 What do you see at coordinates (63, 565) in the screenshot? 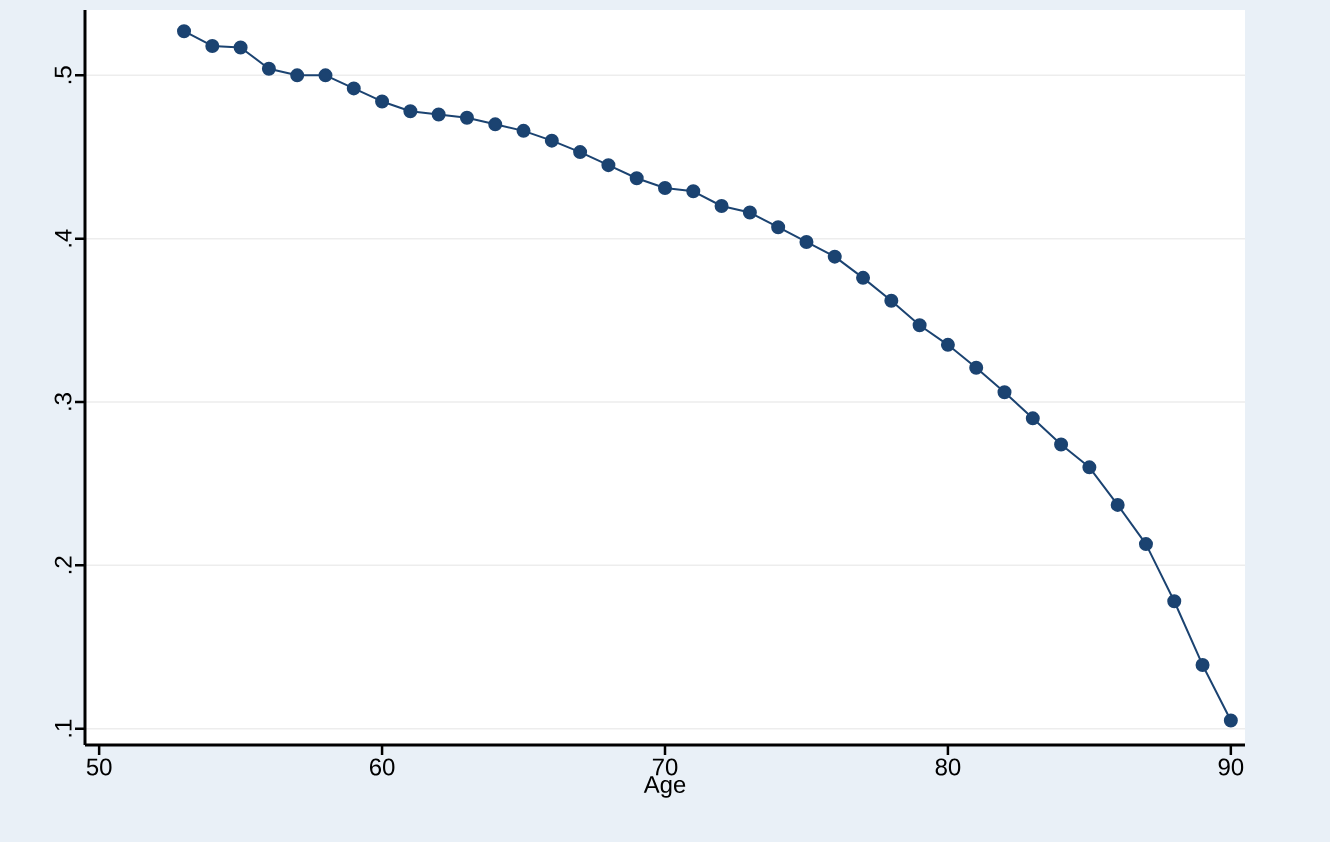
I see `y-tick-label: .2` at bounding box center [63, 565].